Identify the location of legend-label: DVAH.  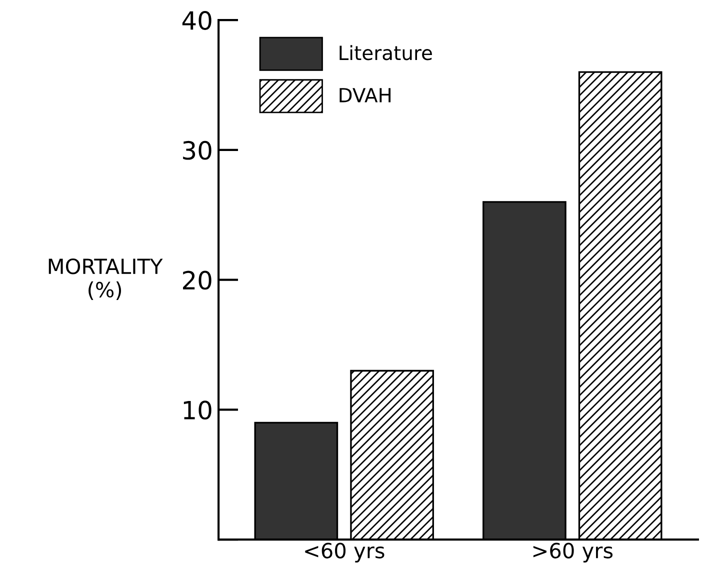
(365, 95).